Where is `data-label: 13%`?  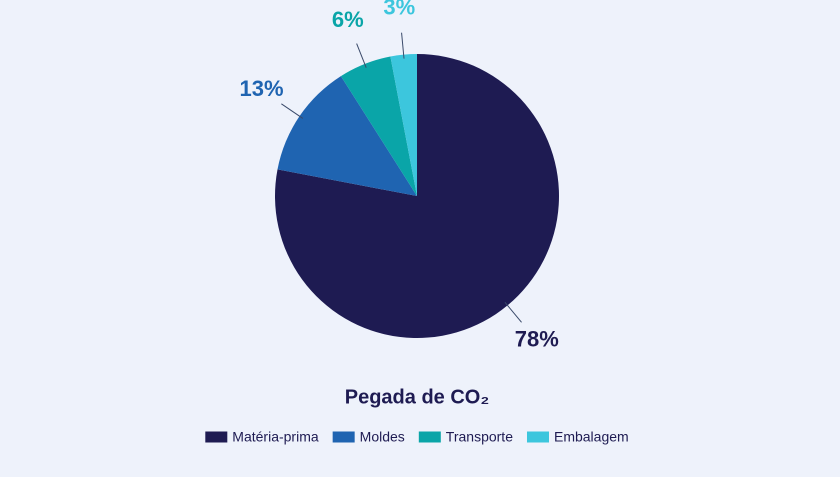
data-label: 13% is located at coordinates (261, 88).